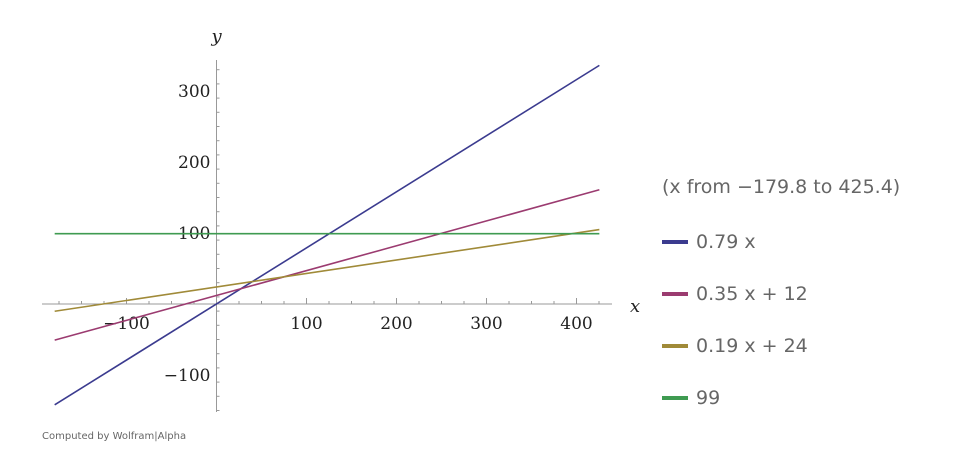  Describe the element at coordinates (194, 163) in the screenshot. I see `y-tick-label: 200` at that location.